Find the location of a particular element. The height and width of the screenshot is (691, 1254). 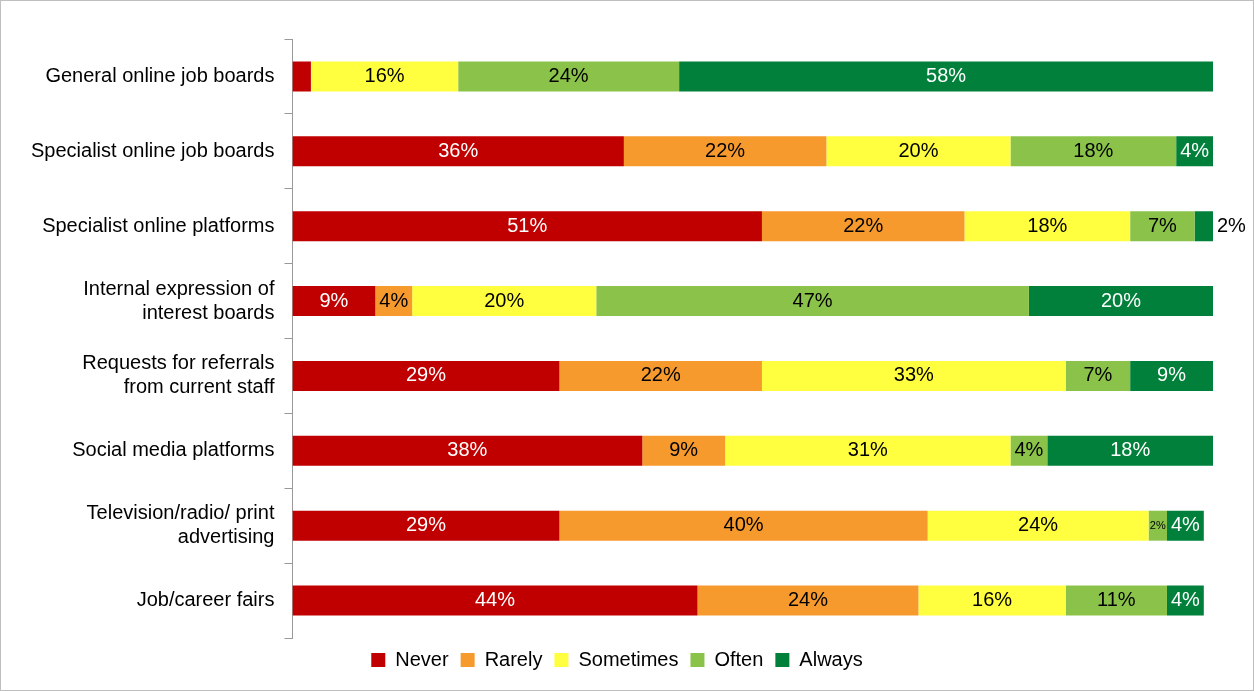

data-label: 47% is located at coordinates (812, 299).